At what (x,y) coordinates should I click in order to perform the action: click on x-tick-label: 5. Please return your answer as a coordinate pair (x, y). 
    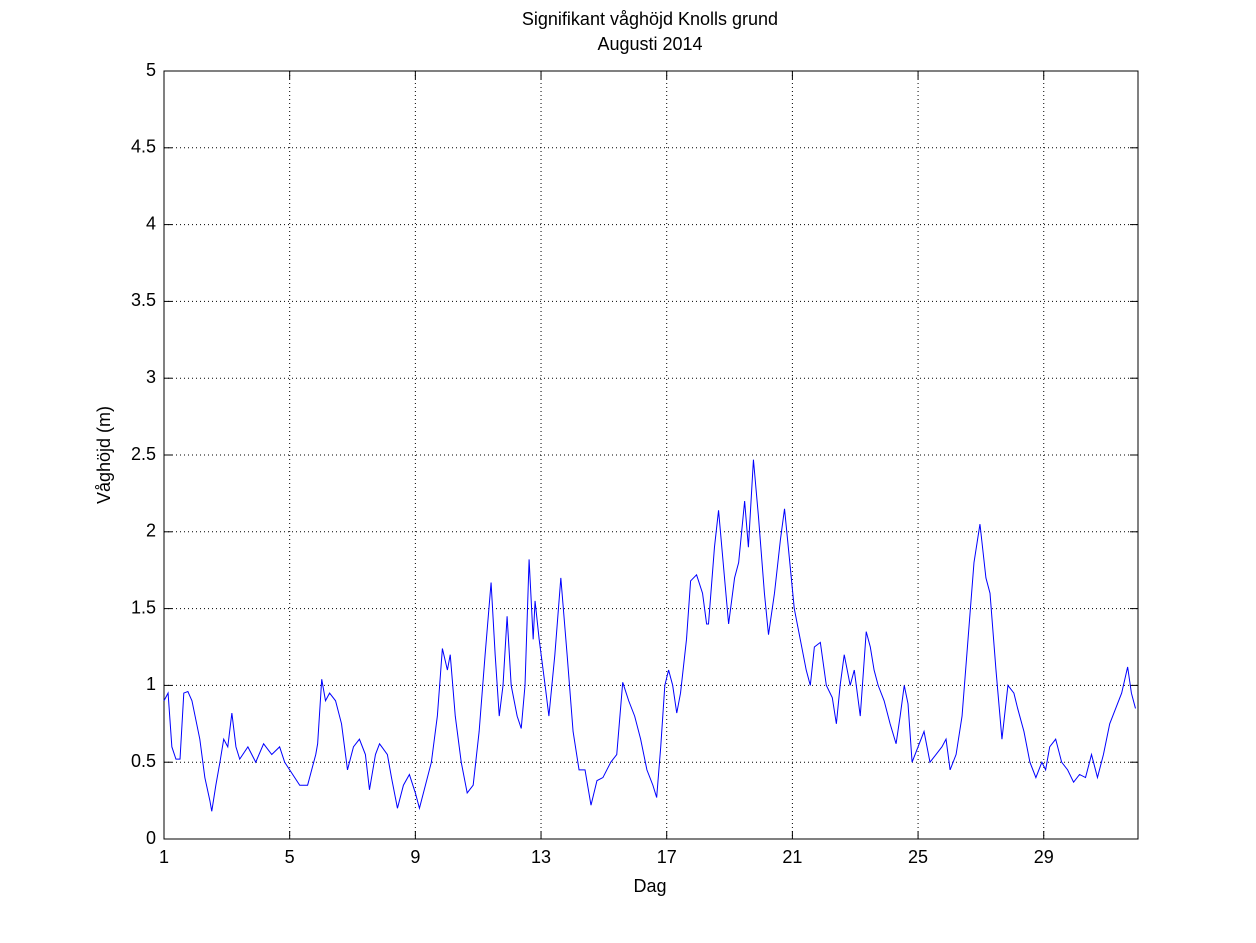
    Looking at the image, I should click on (290, 857).